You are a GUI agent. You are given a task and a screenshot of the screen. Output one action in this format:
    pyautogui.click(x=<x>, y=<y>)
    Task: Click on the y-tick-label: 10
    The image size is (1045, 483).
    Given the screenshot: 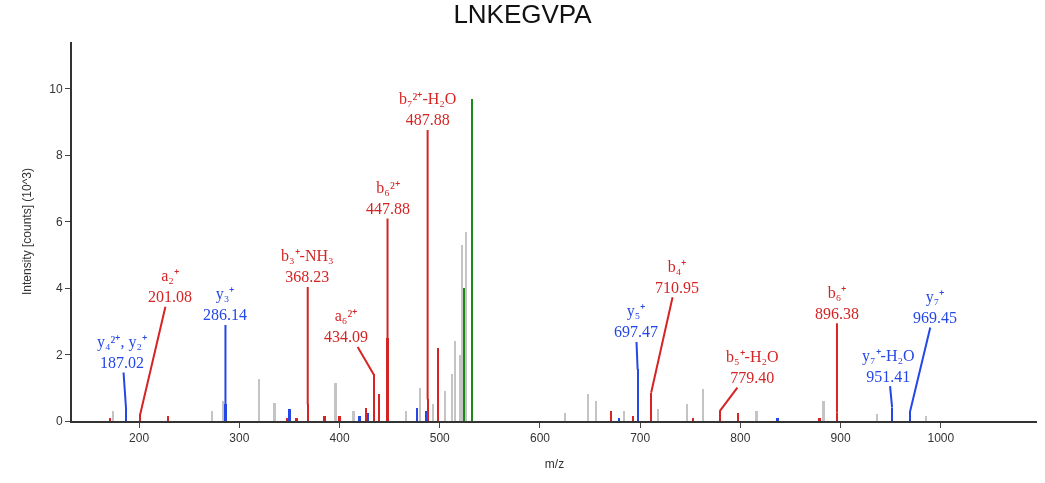 What is the action you would take?
    pyautogui.click(x=56, y=88)
    